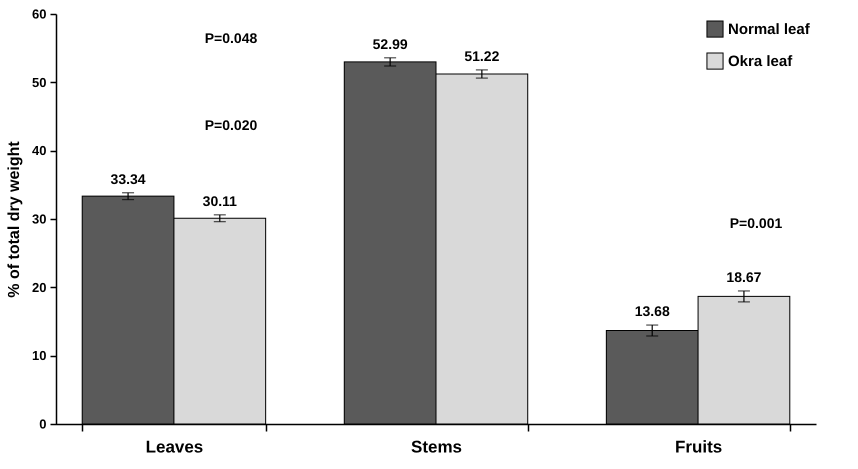  I want to click on annotation: P=0.020, so click(231, 125).